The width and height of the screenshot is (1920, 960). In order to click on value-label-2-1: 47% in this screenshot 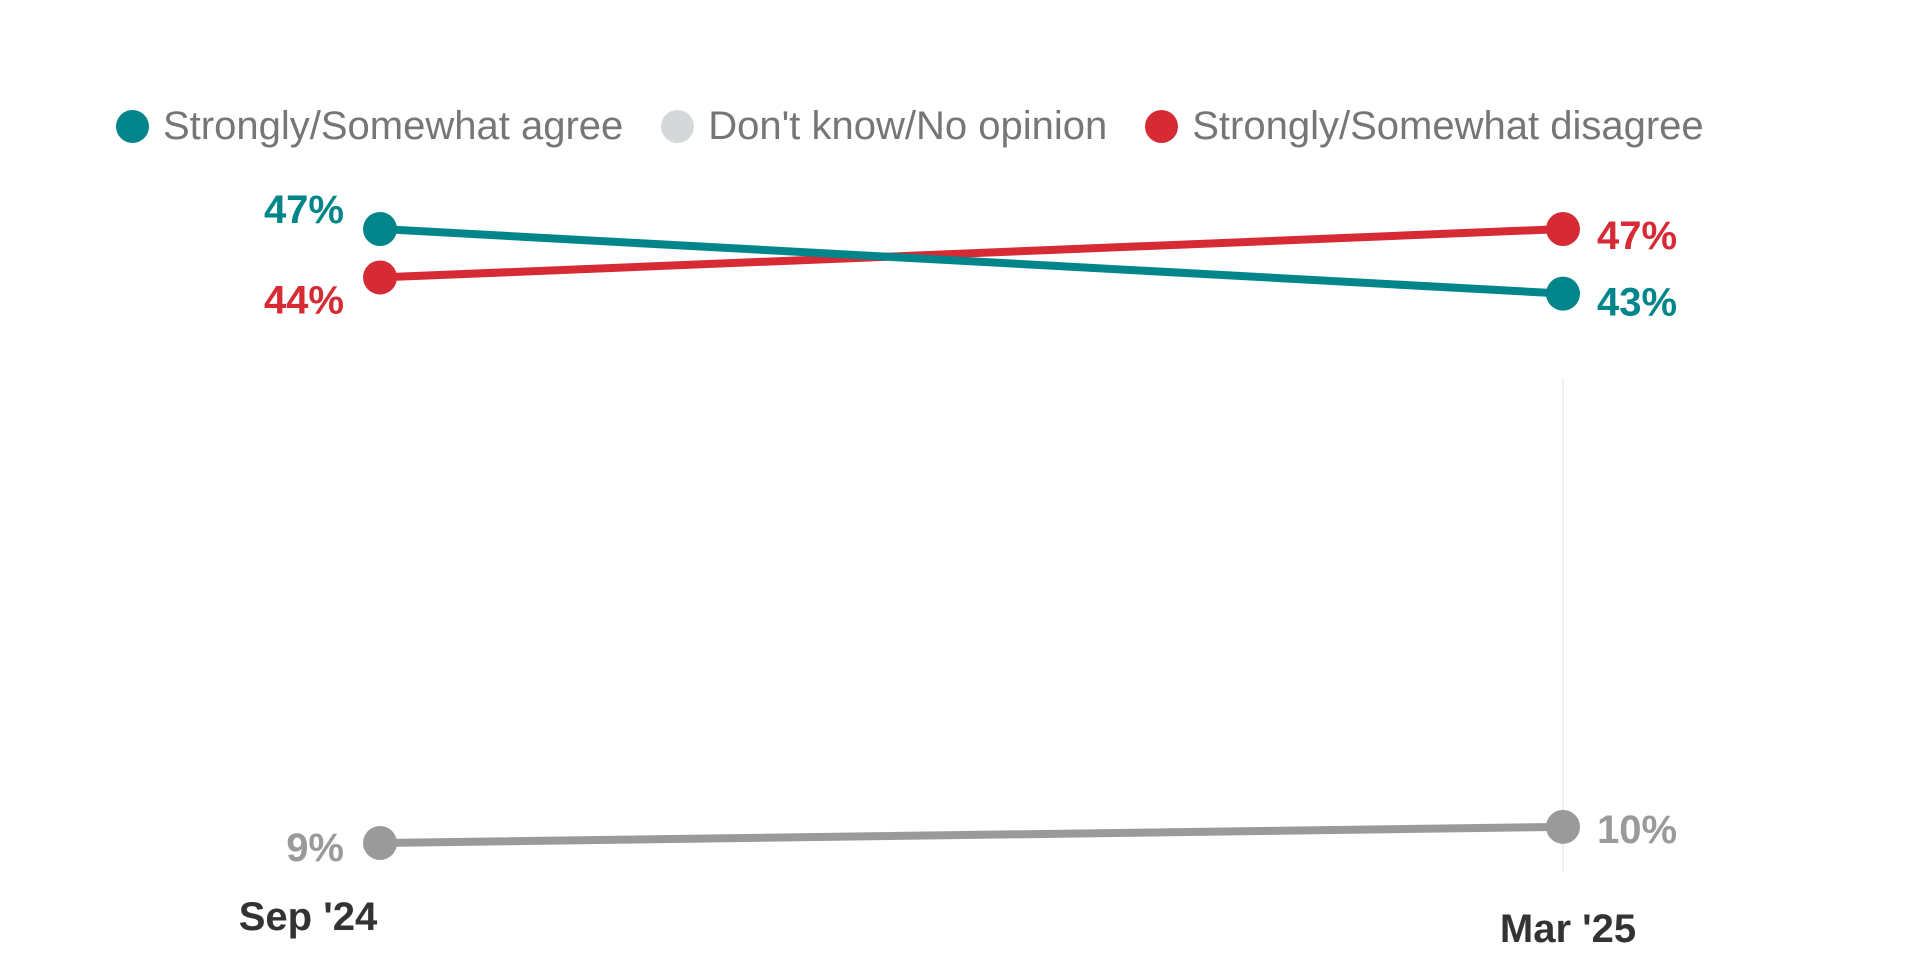, I will do `click(1637, 236)`.